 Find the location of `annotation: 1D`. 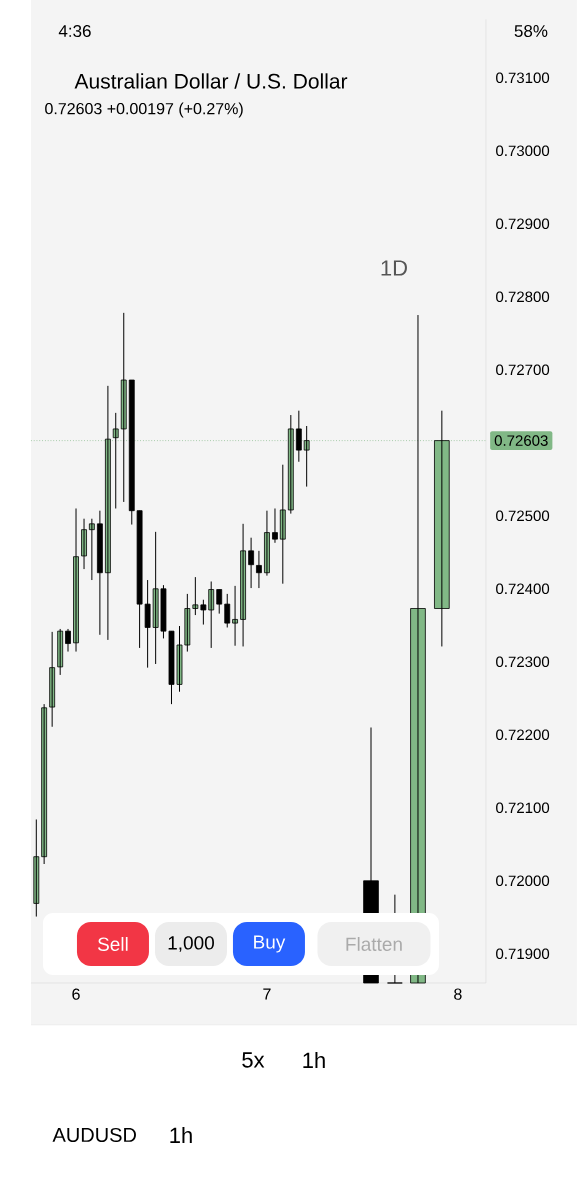

annotation: 1D is located at coordinates (394, 268).